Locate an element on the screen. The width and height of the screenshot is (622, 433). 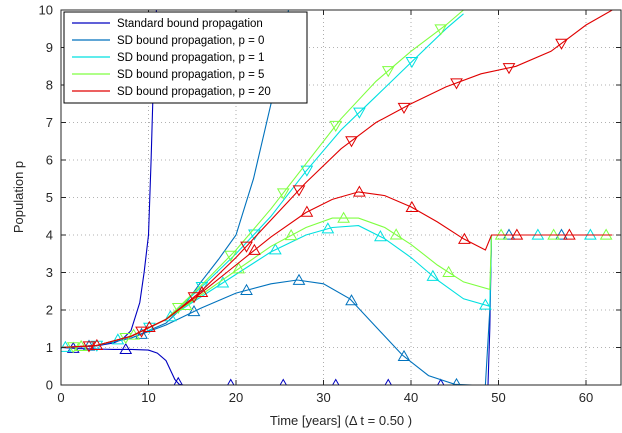
y-tick-label: 3 is located at coordinates (49, 272).